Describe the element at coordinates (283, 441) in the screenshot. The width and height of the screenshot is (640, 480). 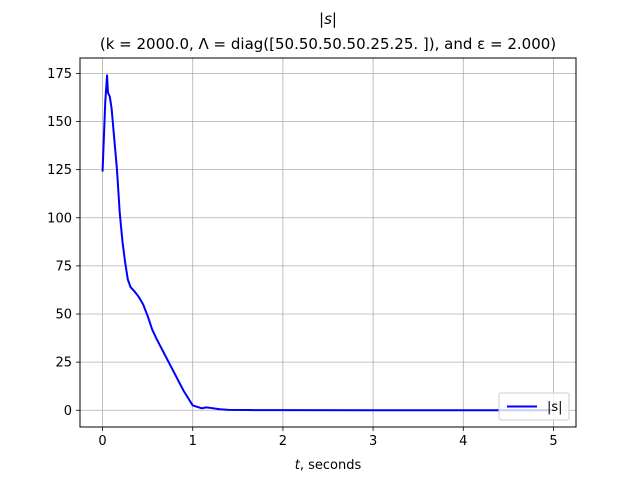
I see `x-tick-label: 2` at that location.